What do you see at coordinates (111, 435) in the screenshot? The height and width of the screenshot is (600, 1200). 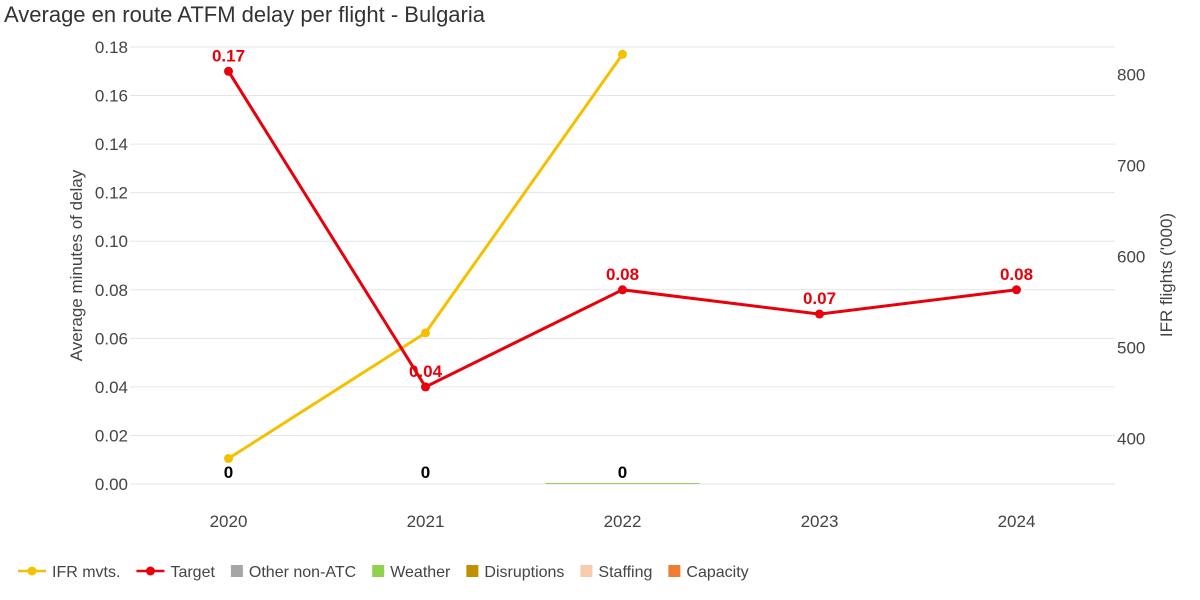 I see `y-left-tick-label: 0.02` at bounding box center [111, 435].